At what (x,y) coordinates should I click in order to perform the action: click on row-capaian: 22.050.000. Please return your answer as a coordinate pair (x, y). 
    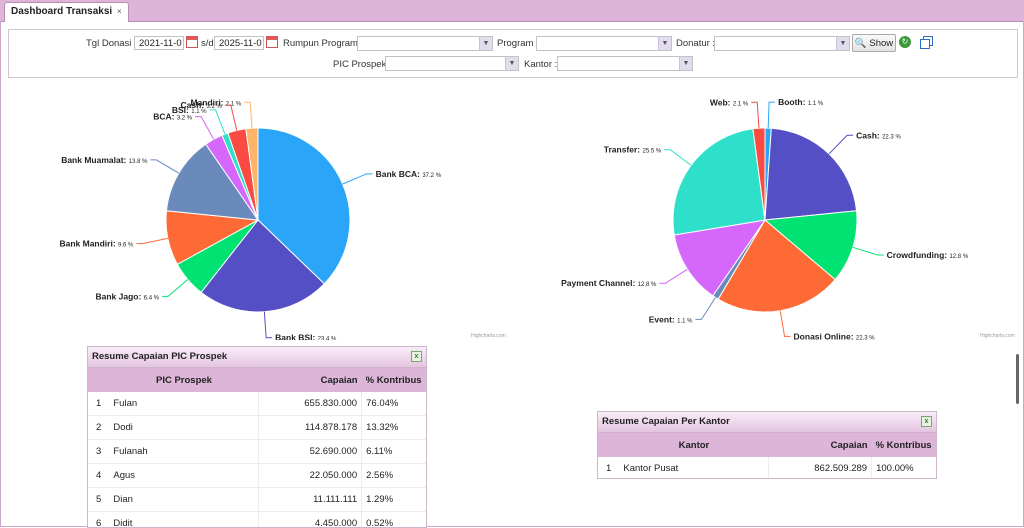
    Looking at the image, I should click on (310, 476).